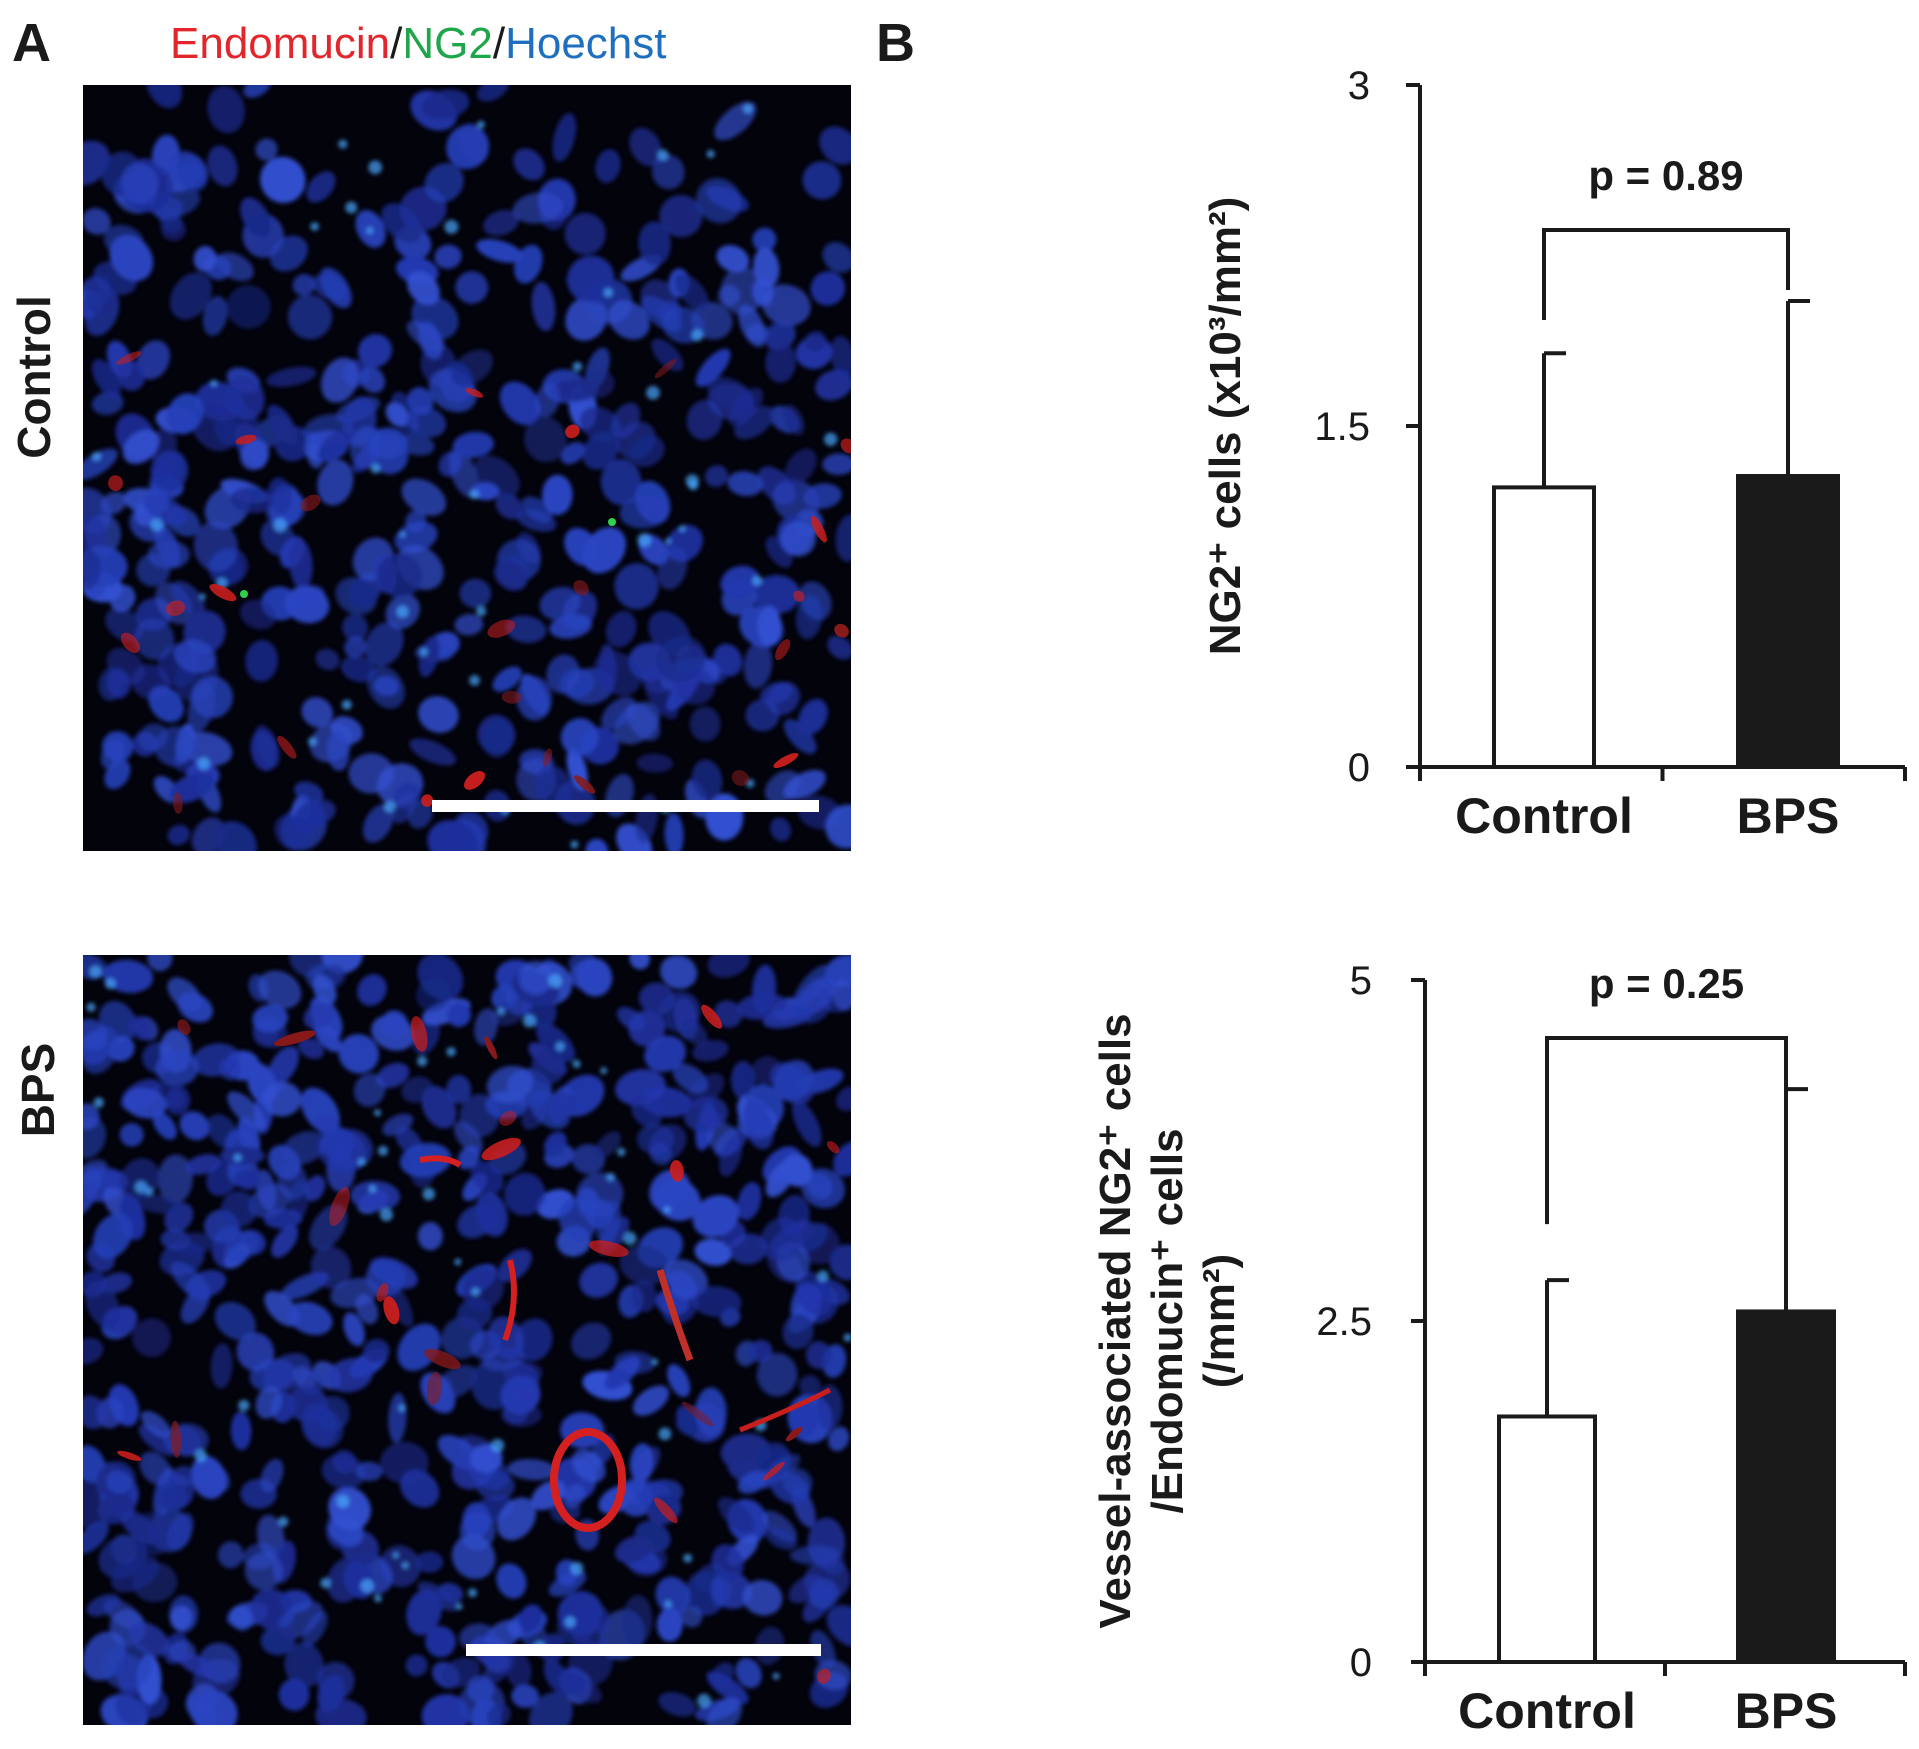 This screenshot has height=1749, width=1919. Describe the element at coordinates (1547, 1539) in the screenshot. I see `bar-control` at that location.